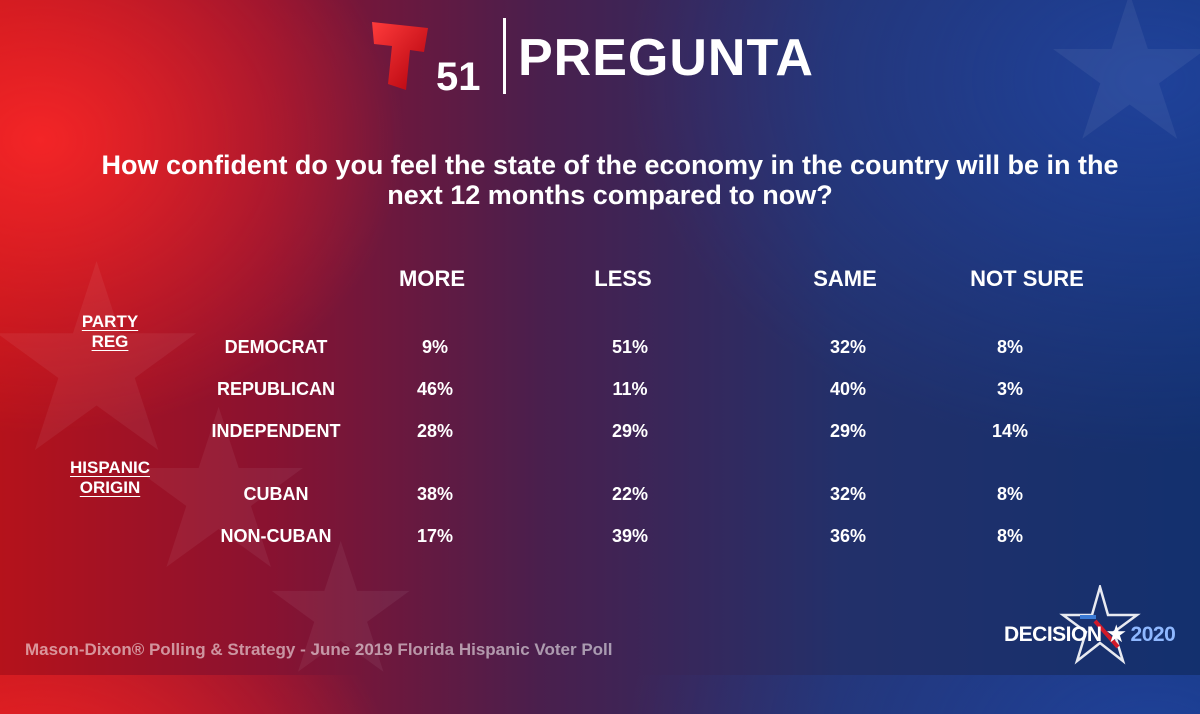 This screenshot has height=714, width=1200. What do you see at coordinates (435, 494) in the screenshot?
I see `data-cell: 38%` at bounding box center [435, 494].